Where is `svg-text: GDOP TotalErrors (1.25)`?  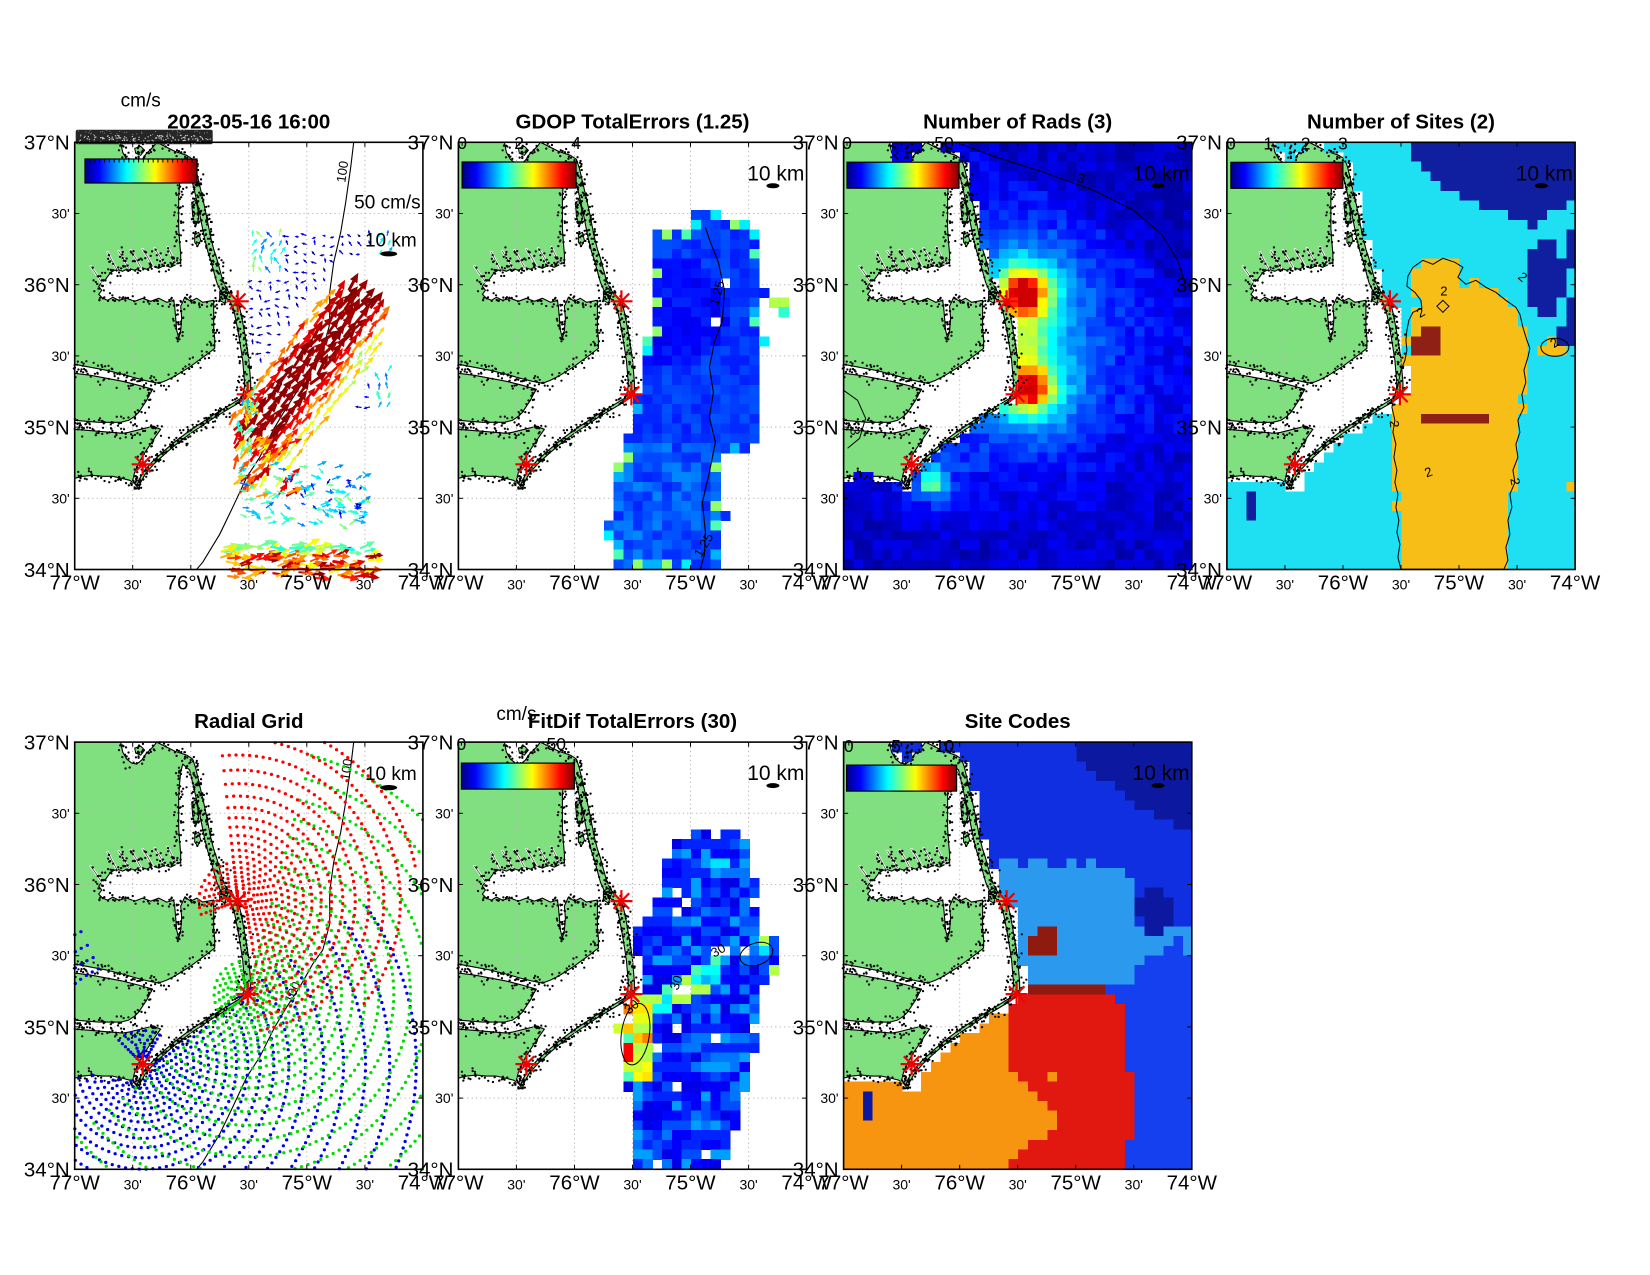 svg-text: GDOP TotalErrors (1.25) is located at coordinates (633, 121).